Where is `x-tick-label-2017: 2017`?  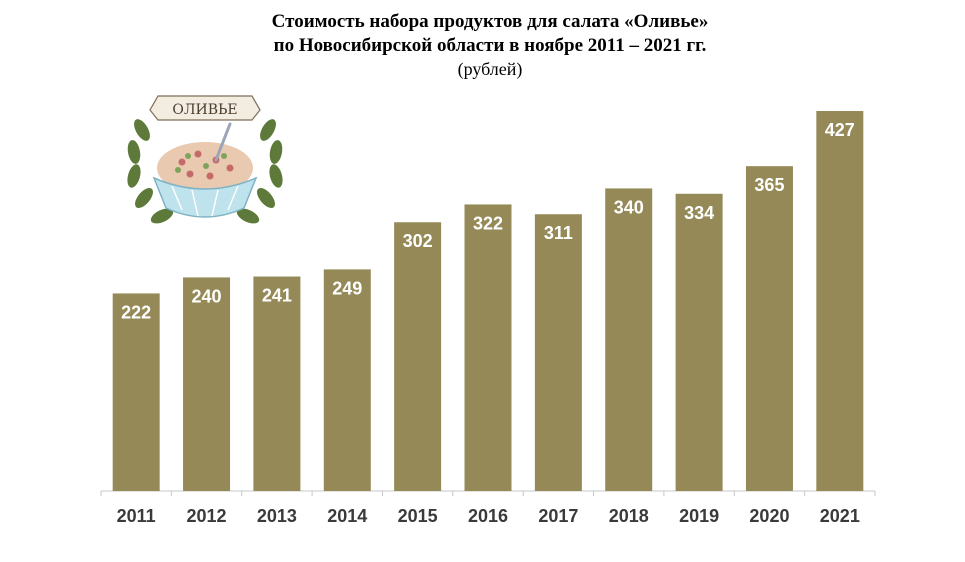 x-tick-label-2017: 2017 is located at coordinates (558, 516).